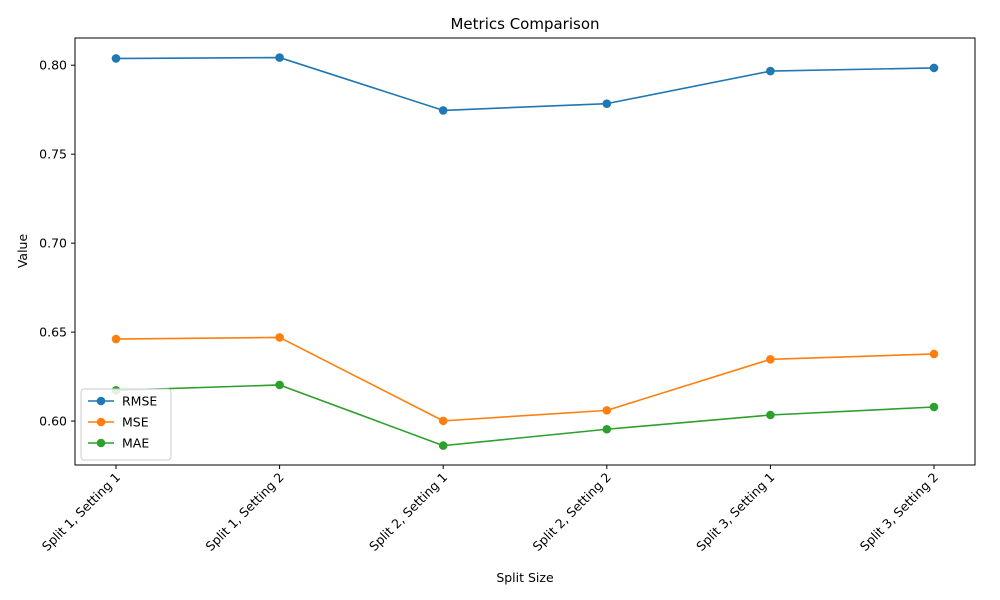 Image resolution: width=1000 pixels, height=600 pixels. I want to click on legend-label: MSE, so click(135, 422).